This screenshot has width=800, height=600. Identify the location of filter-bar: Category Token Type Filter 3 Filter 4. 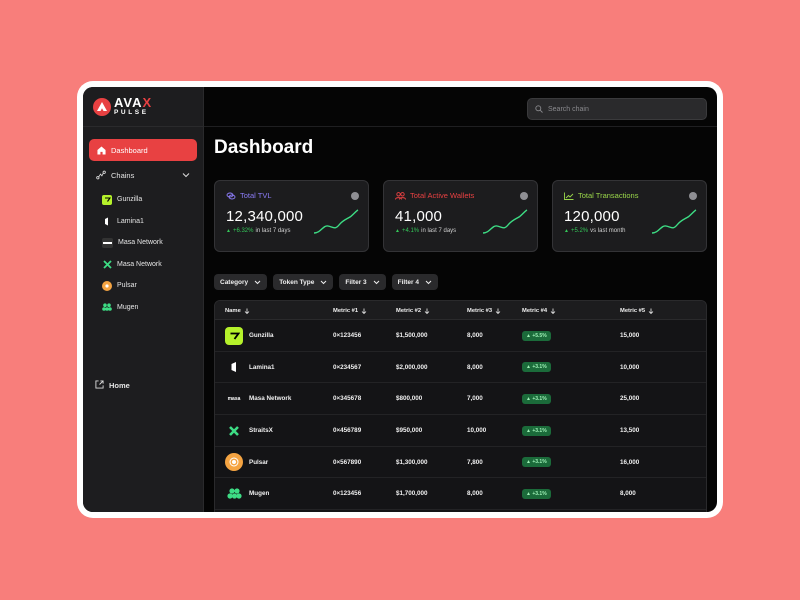
(326, 282).